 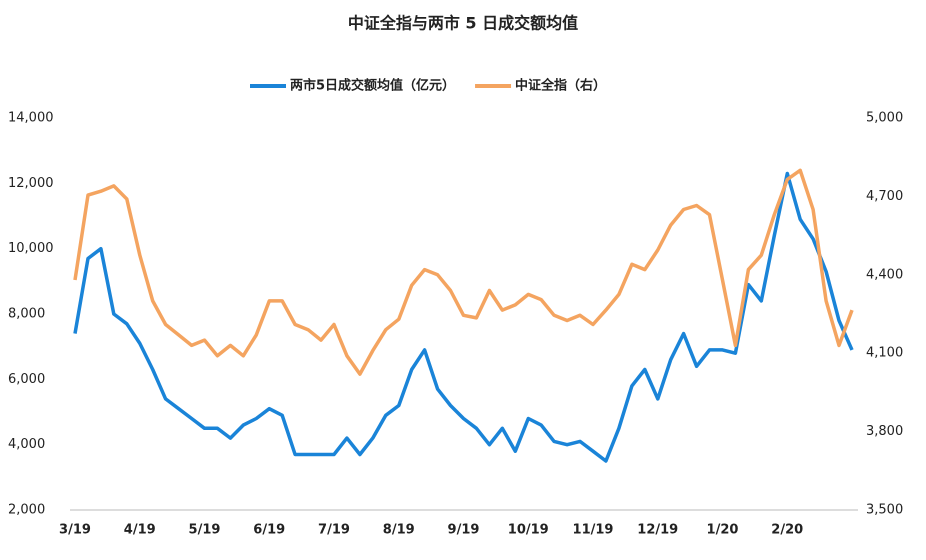 I want to click on y-tick-label: 2,000, so click(x=26, y=510).